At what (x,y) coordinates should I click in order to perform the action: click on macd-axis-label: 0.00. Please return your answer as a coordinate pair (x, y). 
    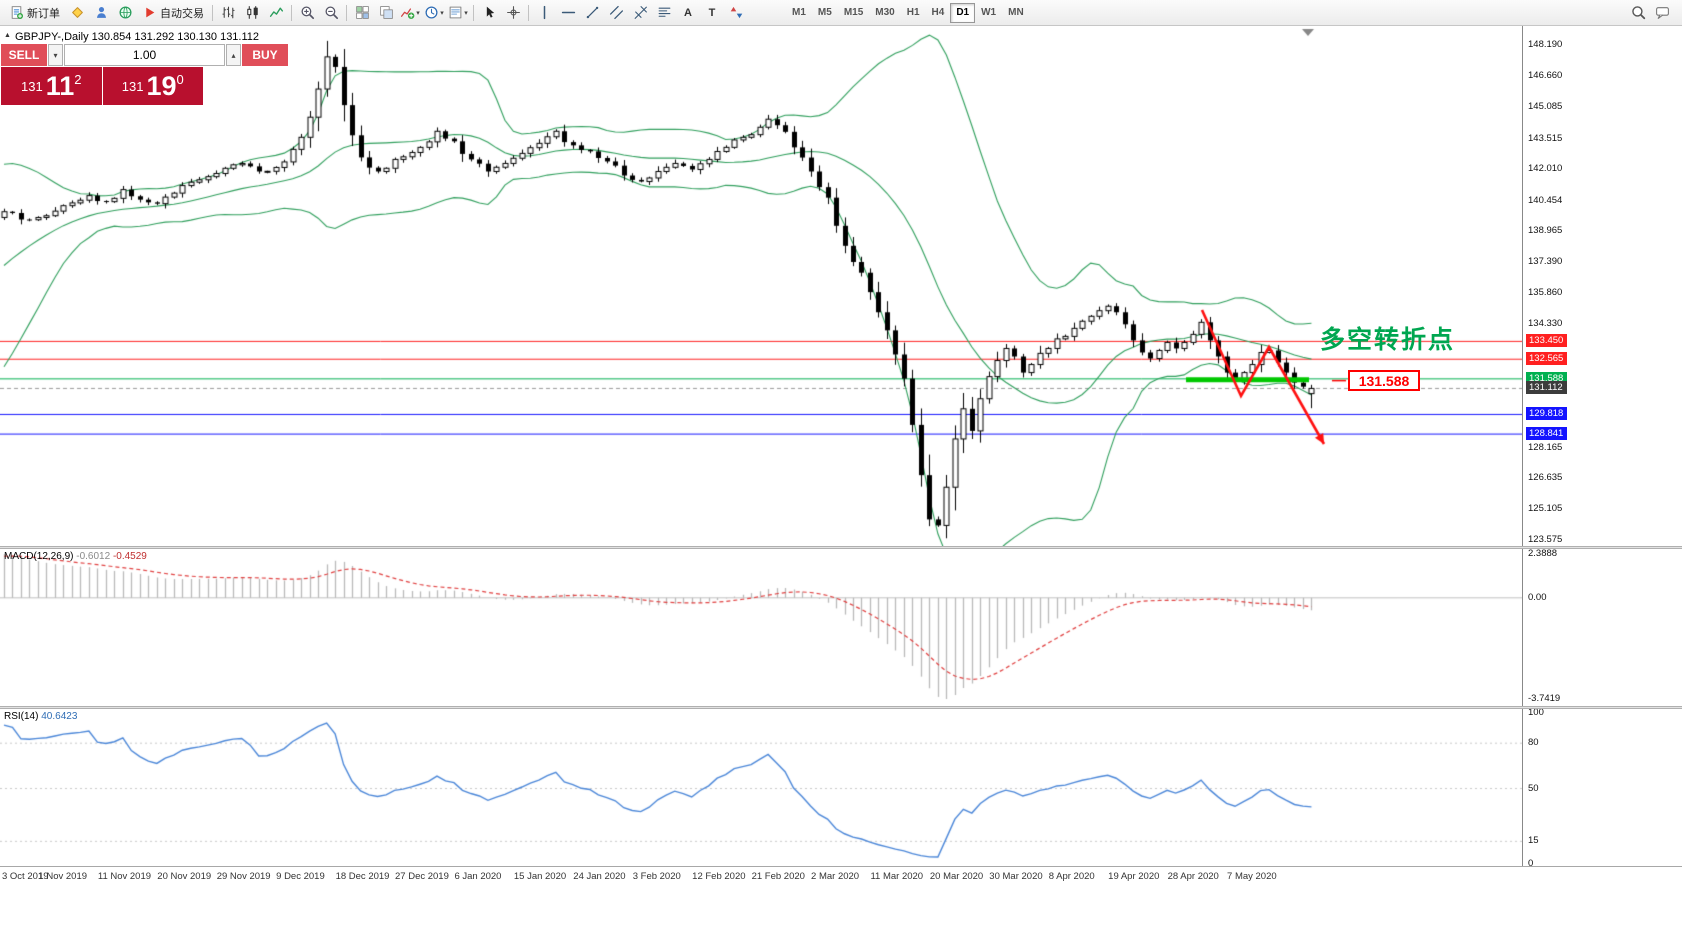
    Looking at the image, I should click on (1537, 597).